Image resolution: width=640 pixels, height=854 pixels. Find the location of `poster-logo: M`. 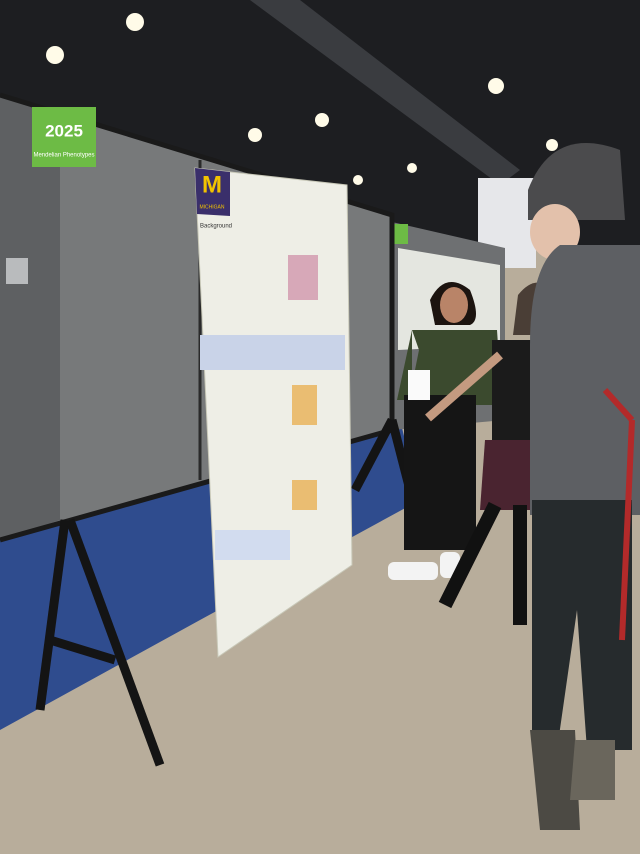

poster-logo: M is located at coordinates (212, 184).